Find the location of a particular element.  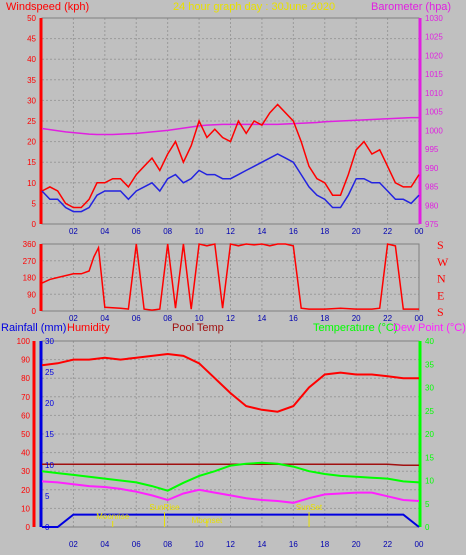

wind-tick-label: 50 is located at coordinates (31, 18).